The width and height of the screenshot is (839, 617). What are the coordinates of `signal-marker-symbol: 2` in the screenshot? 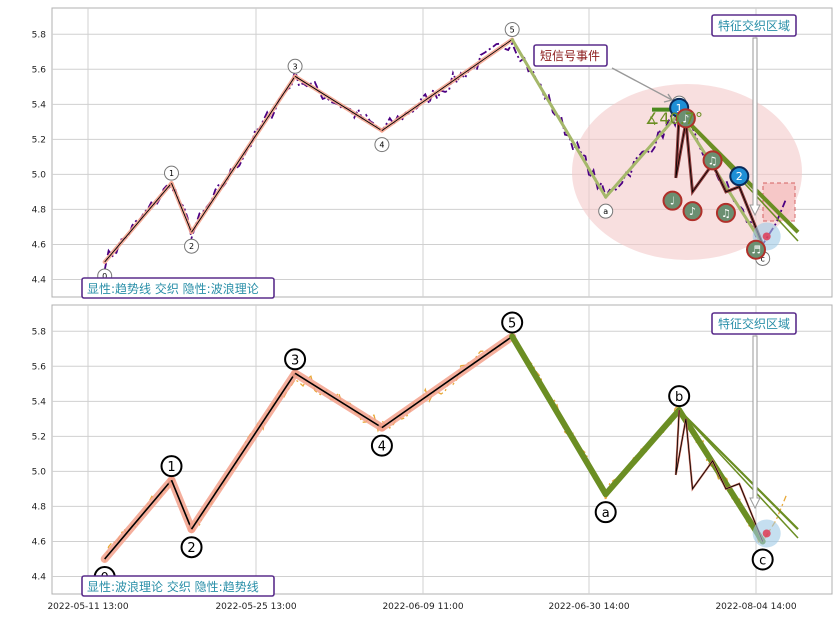 It's located at (739, 176).